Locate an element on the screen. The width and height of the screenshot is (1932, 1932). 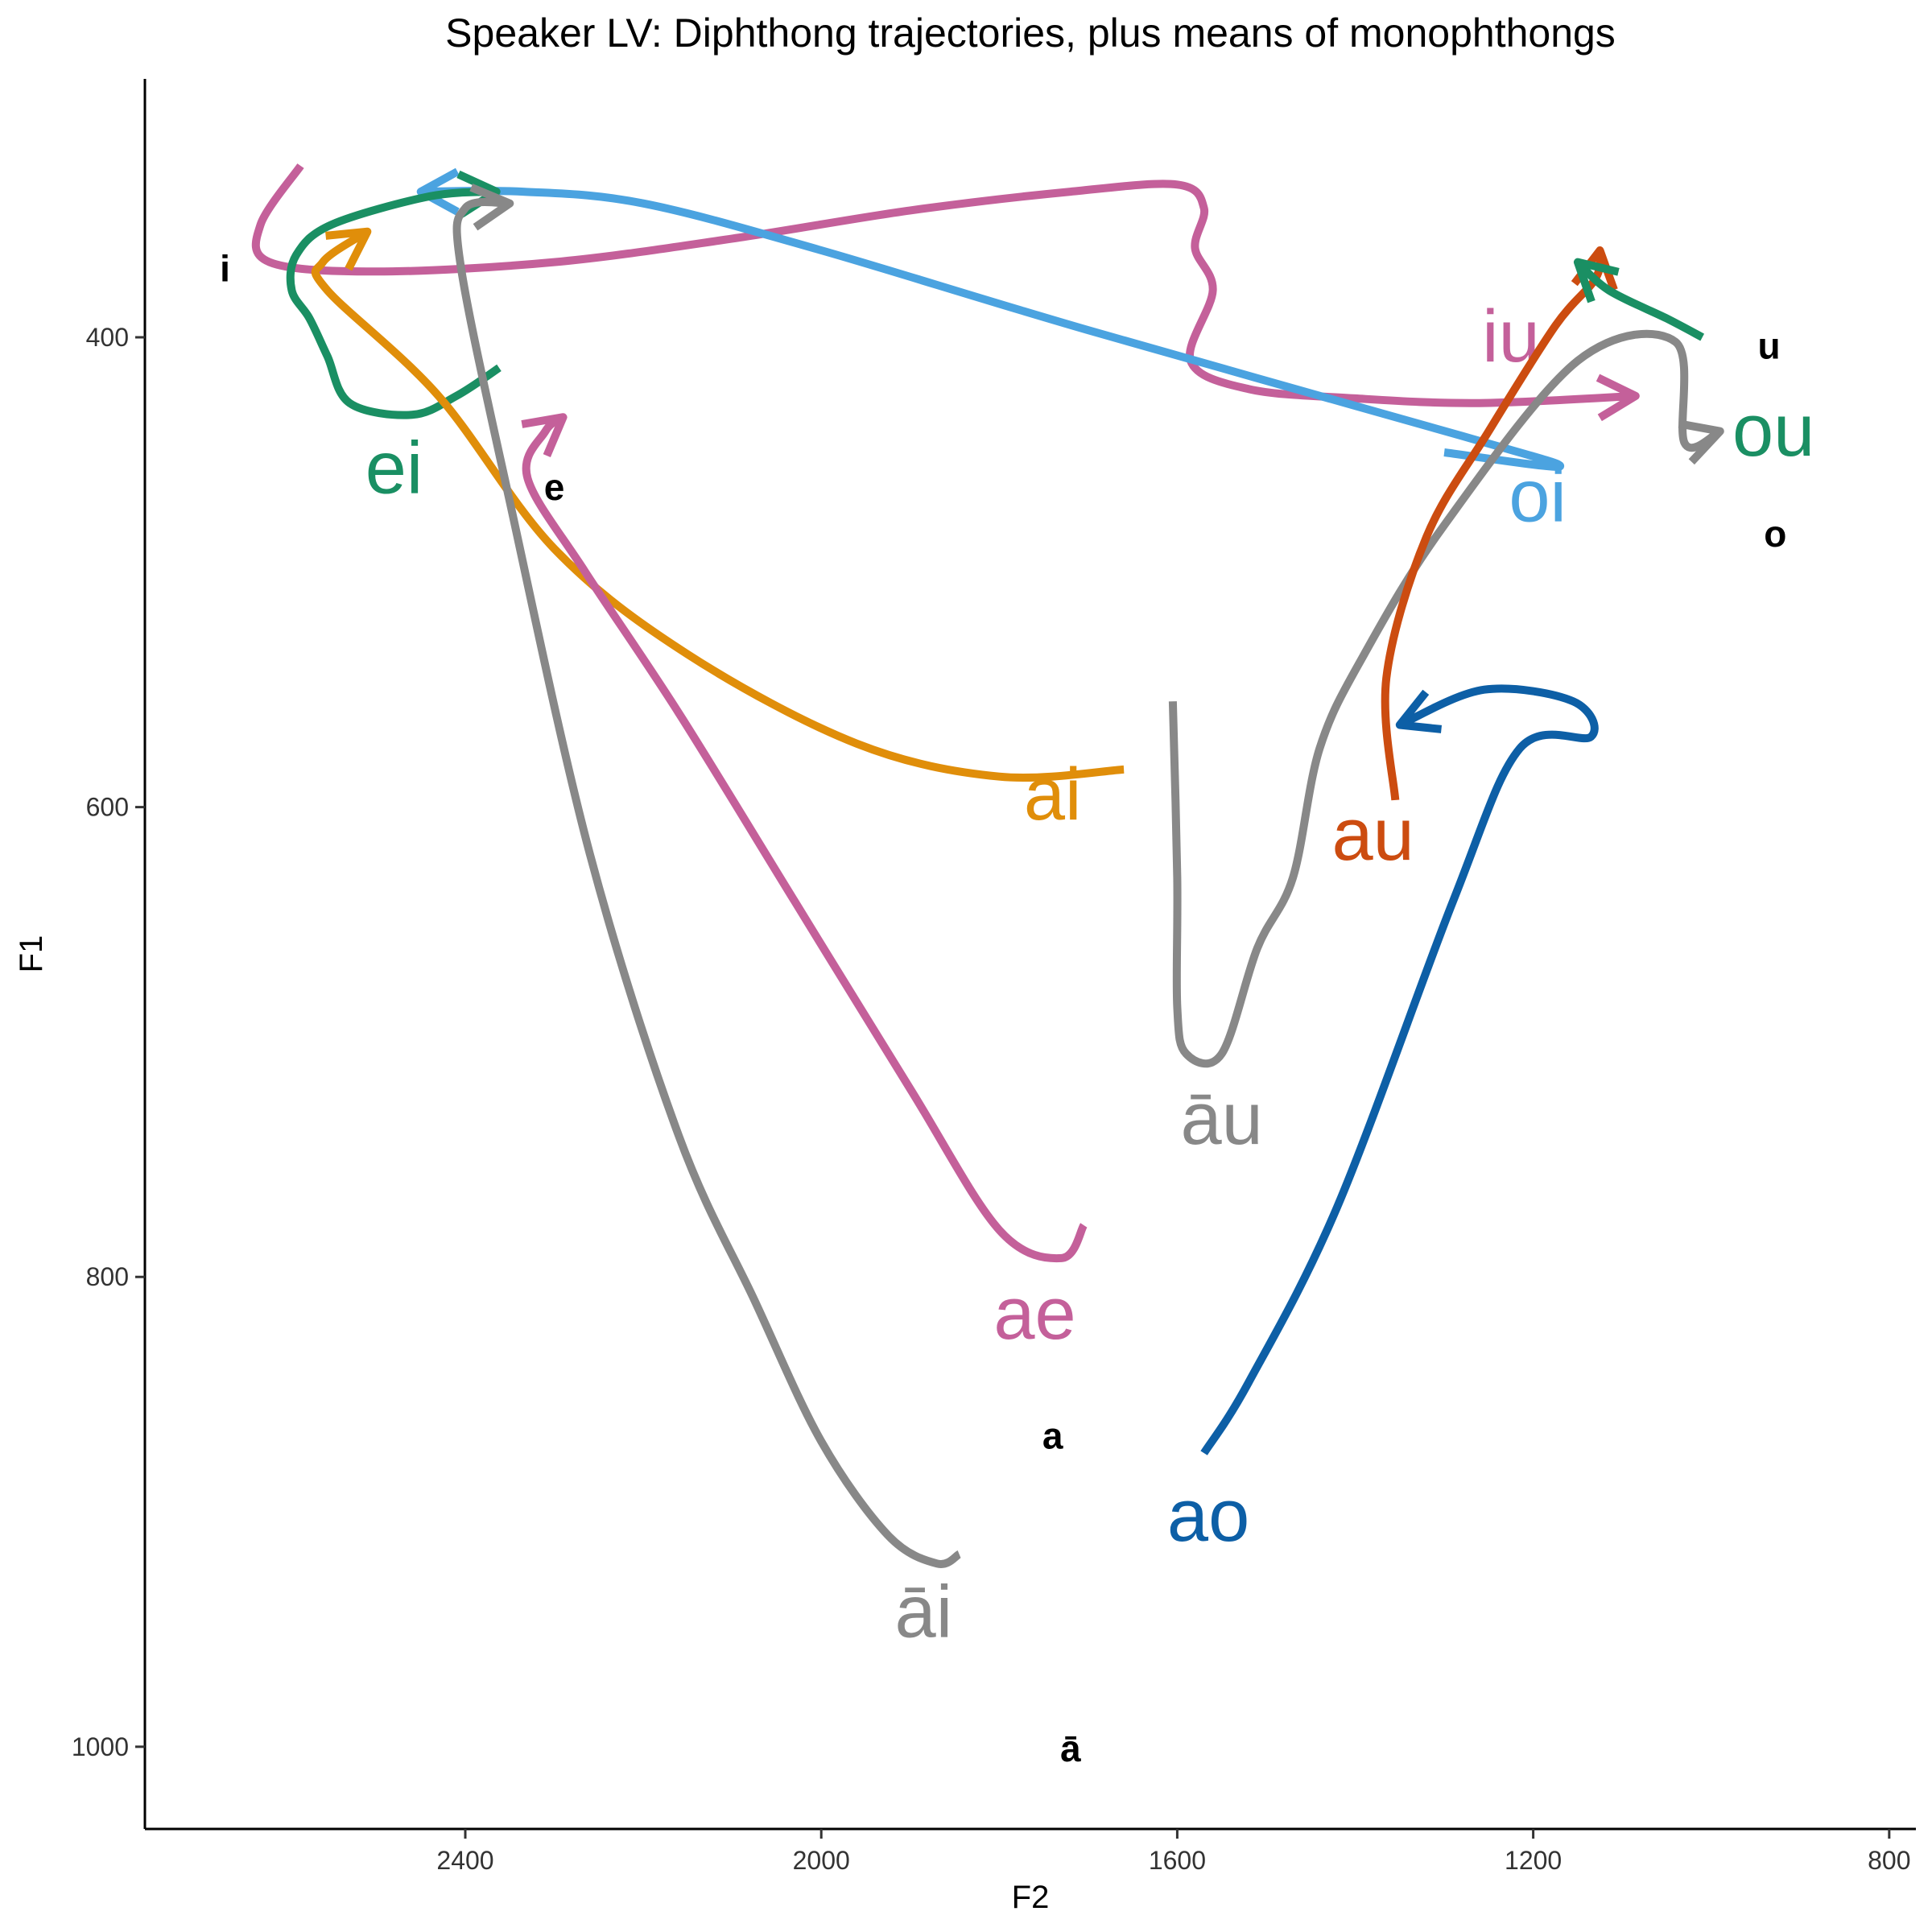
series-ou: ou is located at coordinates (1693, 365).